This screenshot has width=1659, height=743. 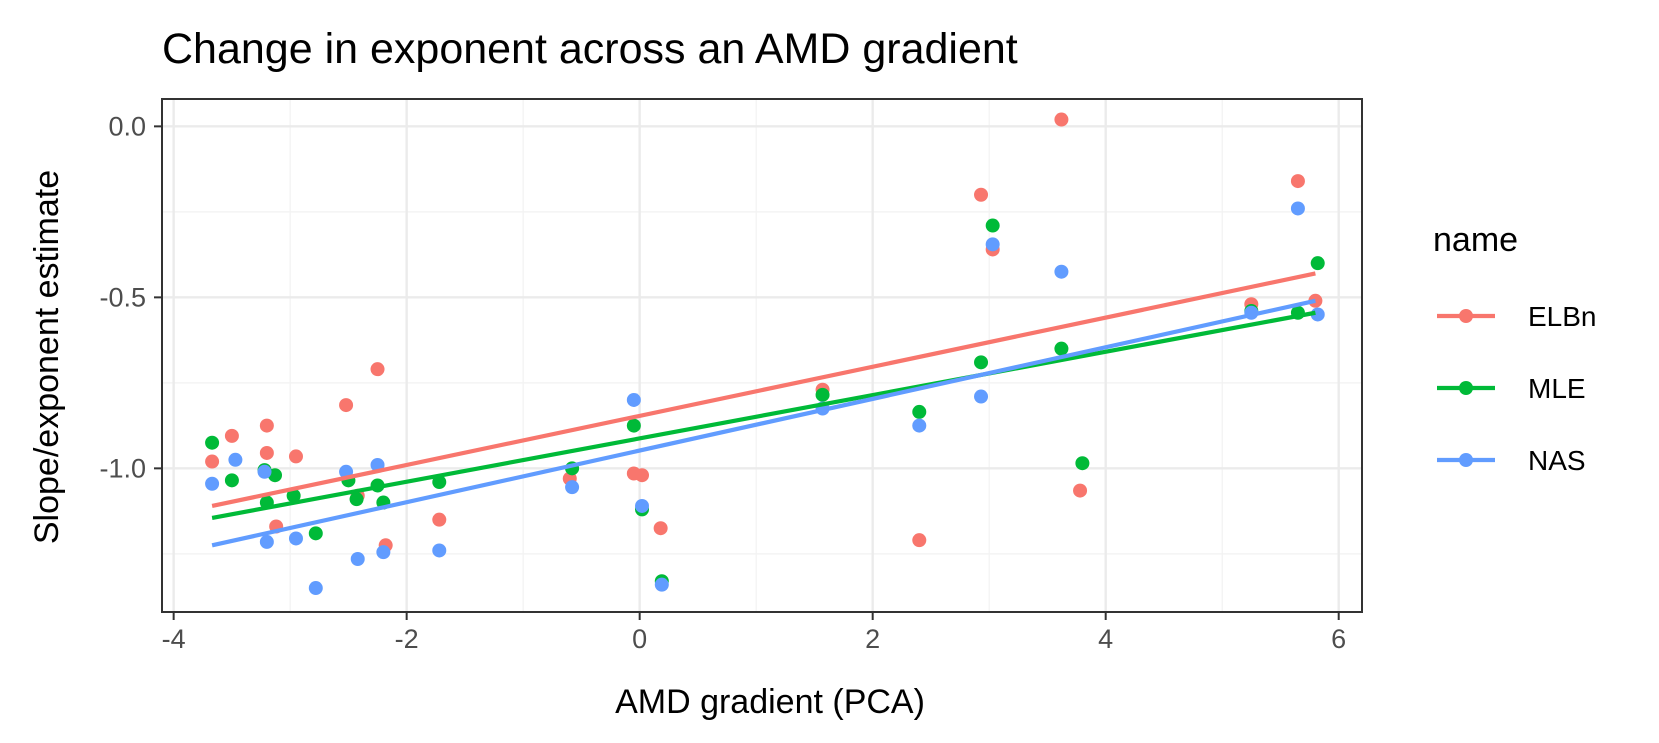 I want to click on x-axis-title: AMD gradient (PCA), so click(x=770, y=702).